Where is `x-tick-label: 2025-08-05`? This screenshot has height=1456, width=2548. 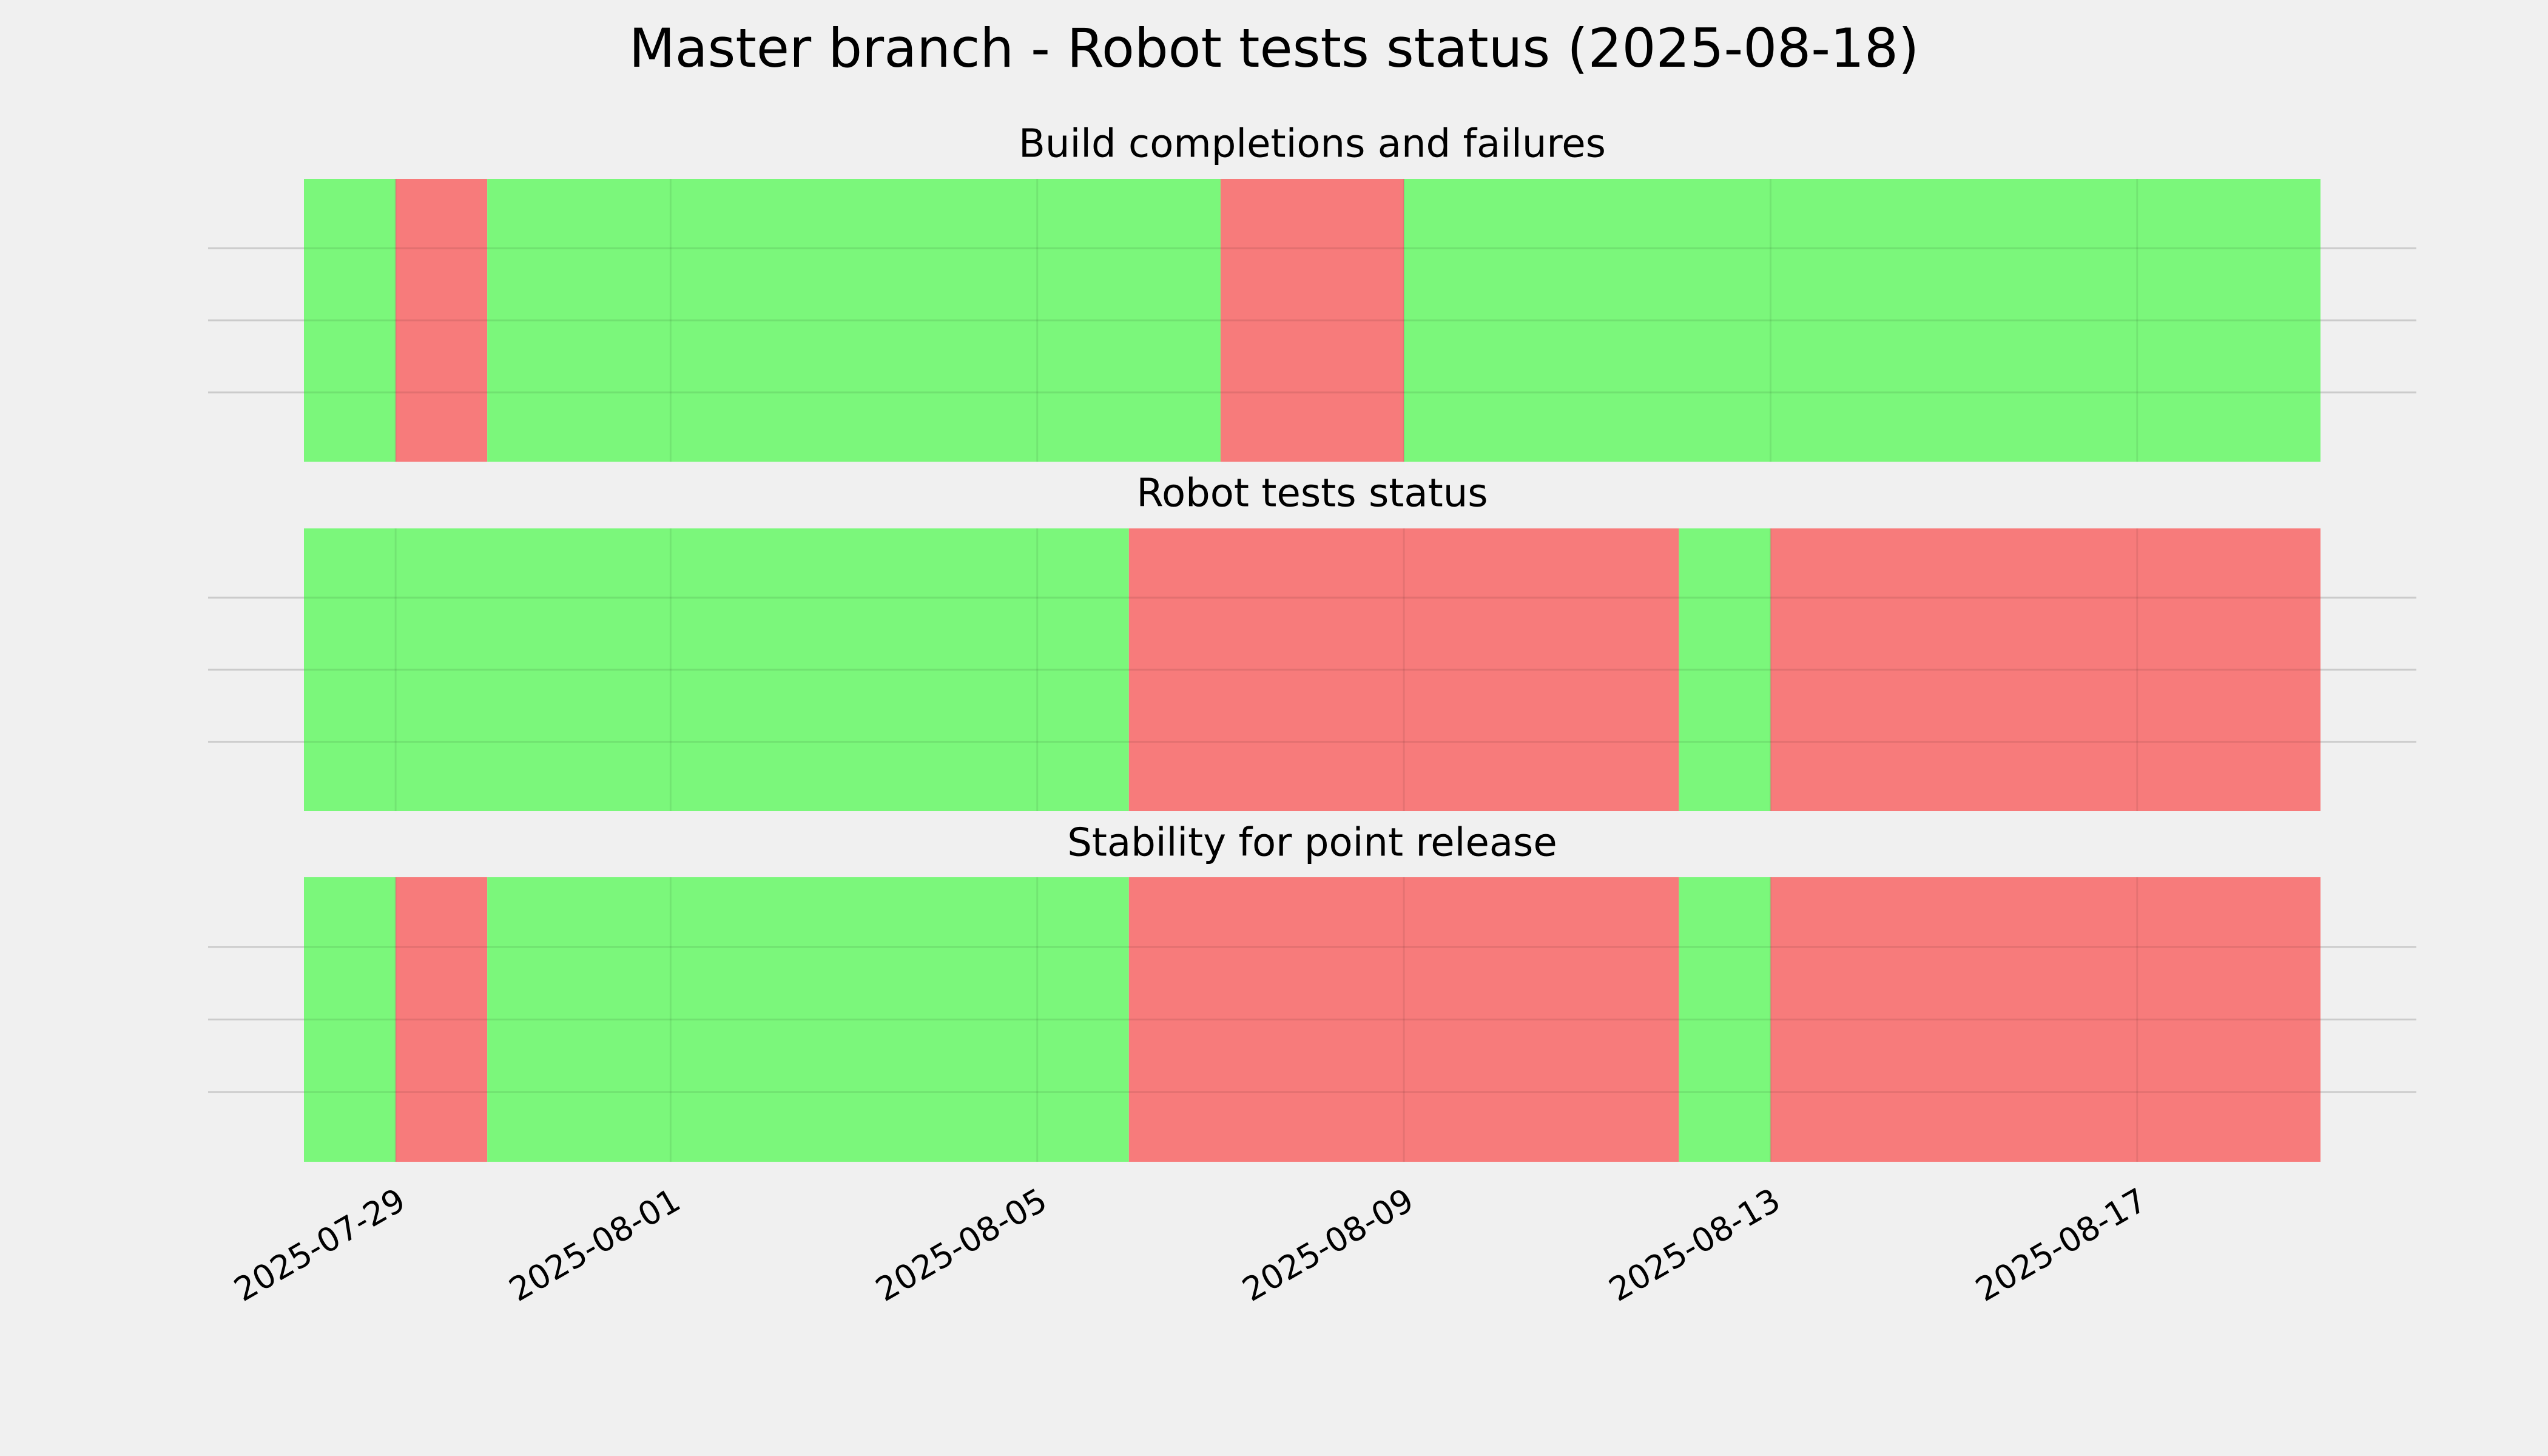
x-tick-label: 2025-08-05 is located at coordinates (961, 1245).